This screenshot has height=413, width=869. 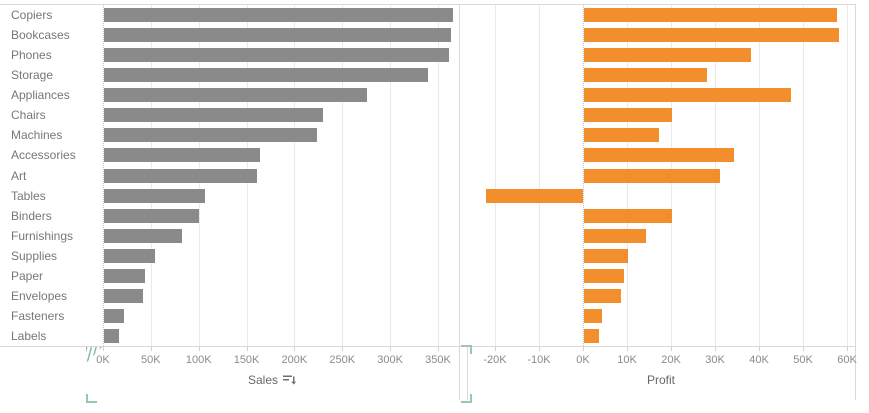 What do you see at coordinates (459, 202) in the screenshot?
I see `sales-pane-right-border` at bounding box center [459, 202].